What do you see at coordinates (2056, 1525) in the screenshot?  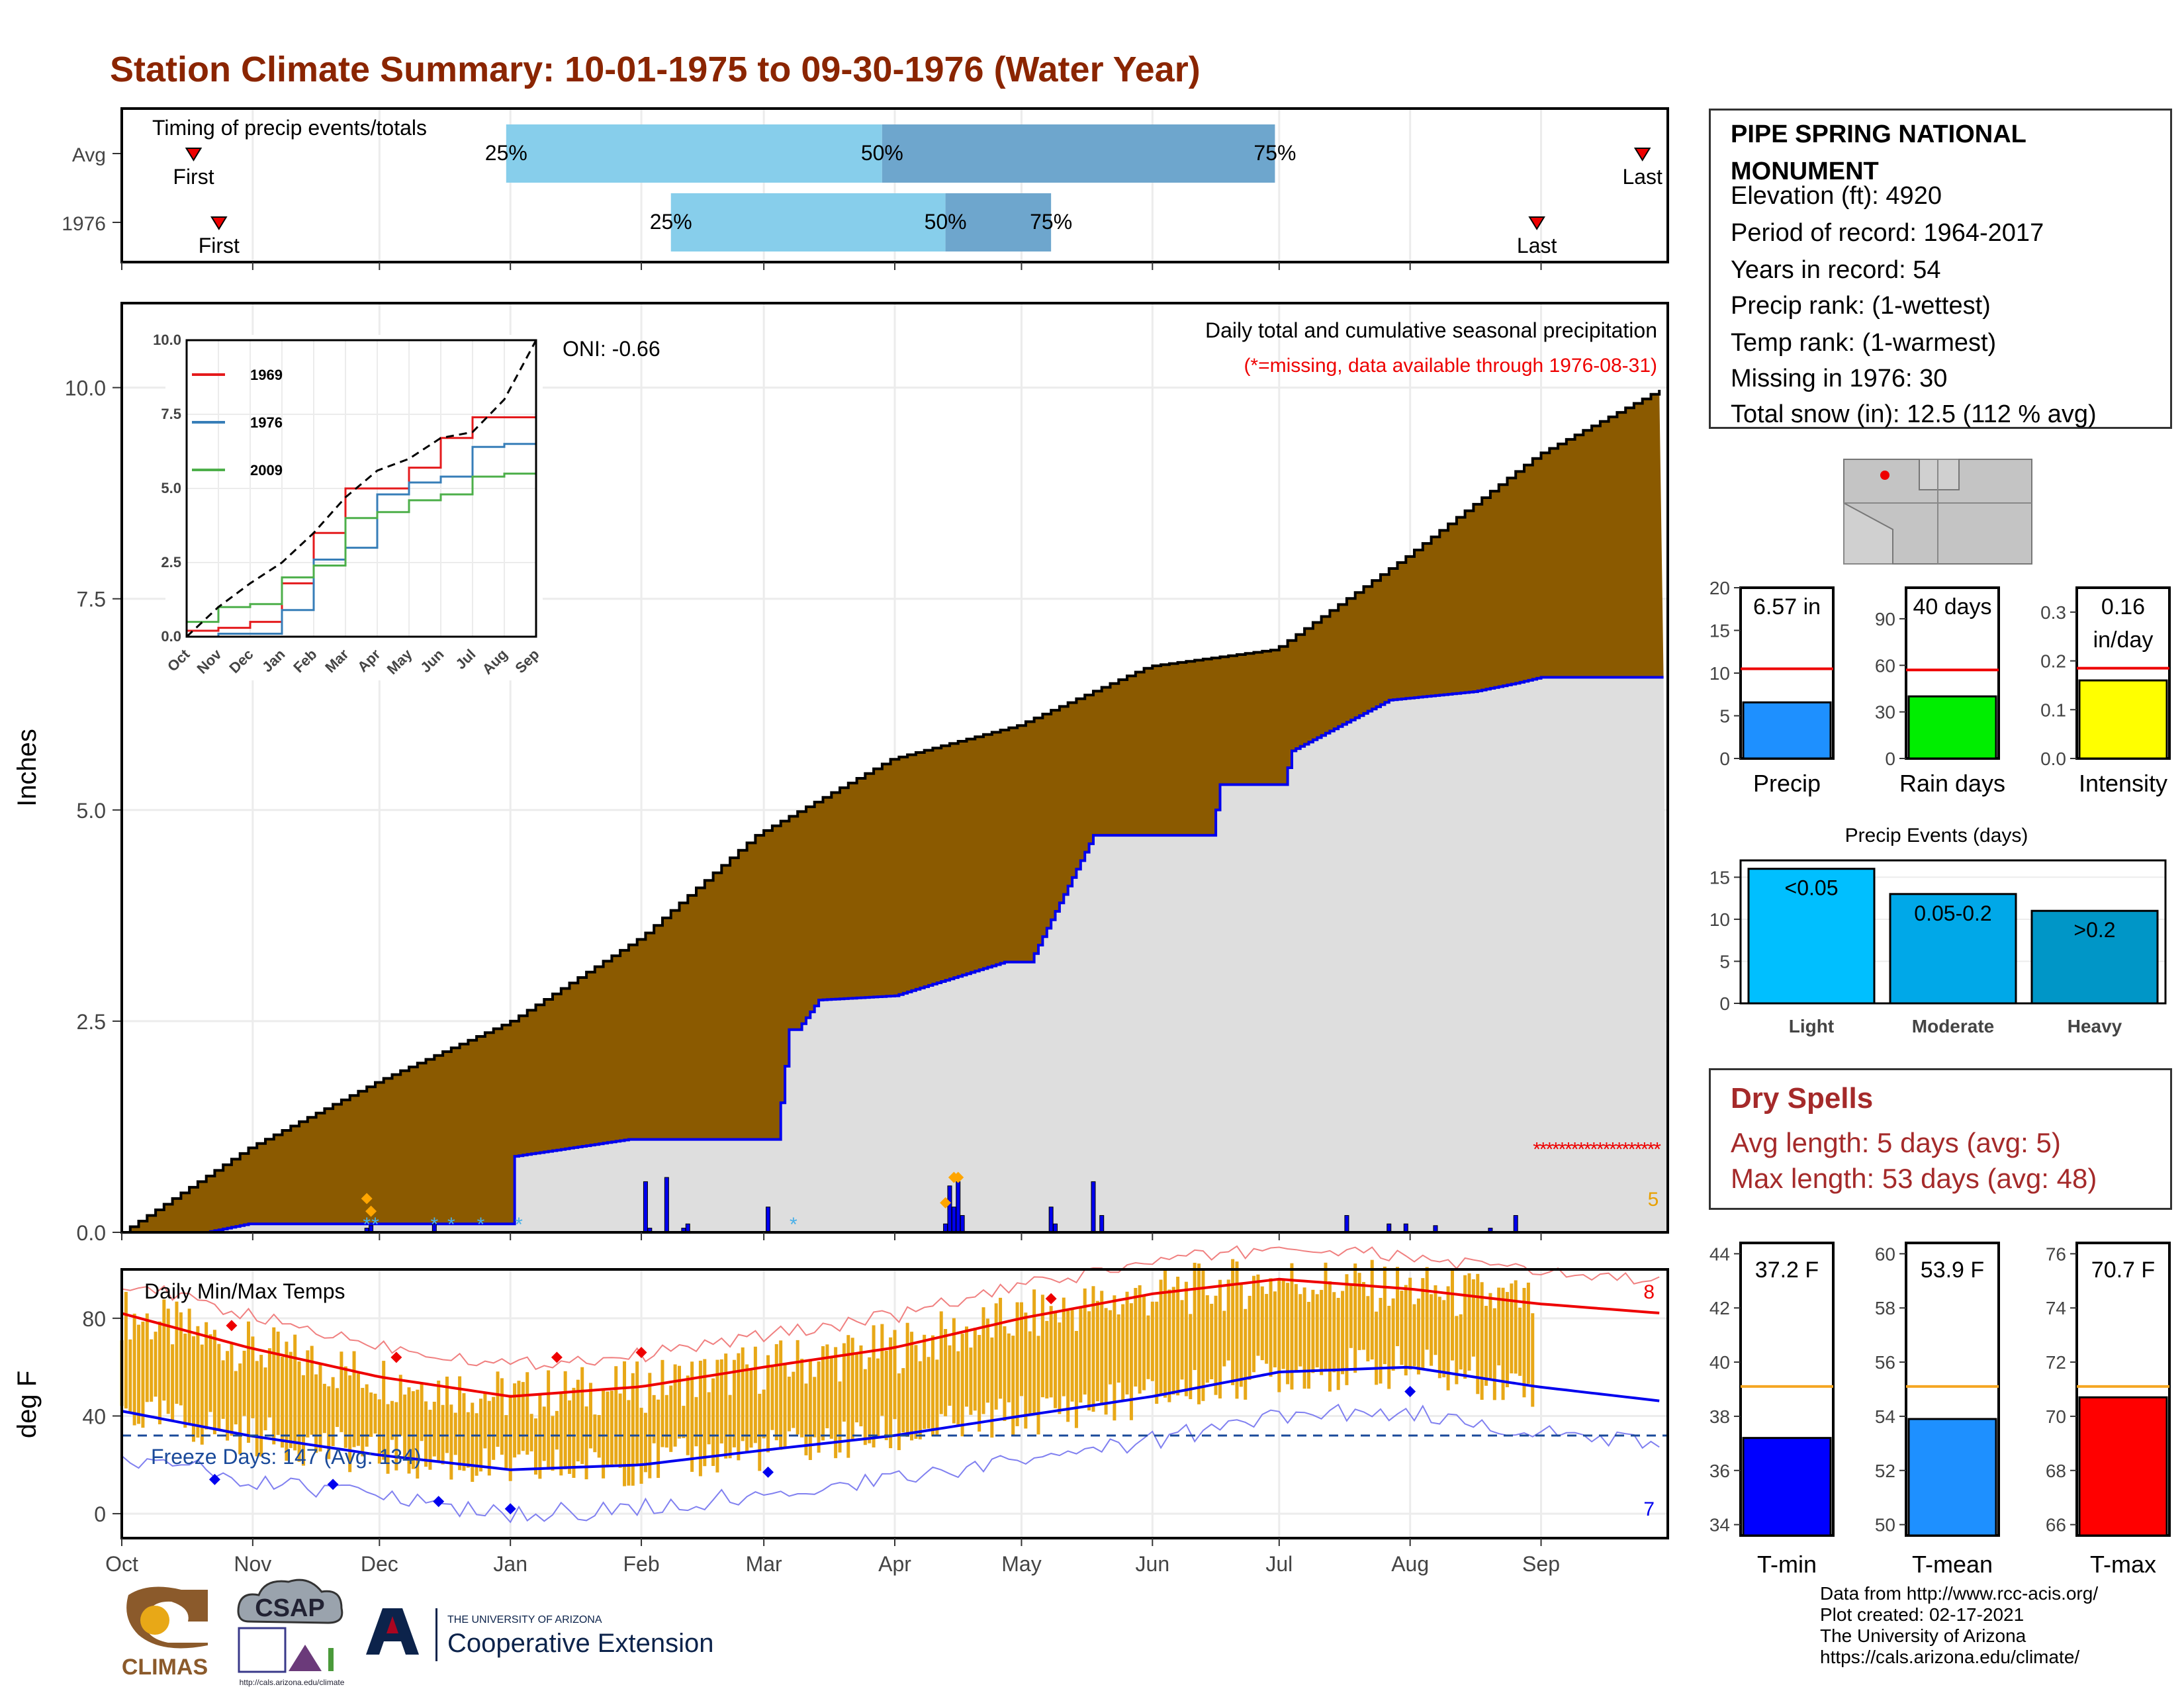 I see `temp-summary-y-tick: 66` at bounding box center [2056, 1525].